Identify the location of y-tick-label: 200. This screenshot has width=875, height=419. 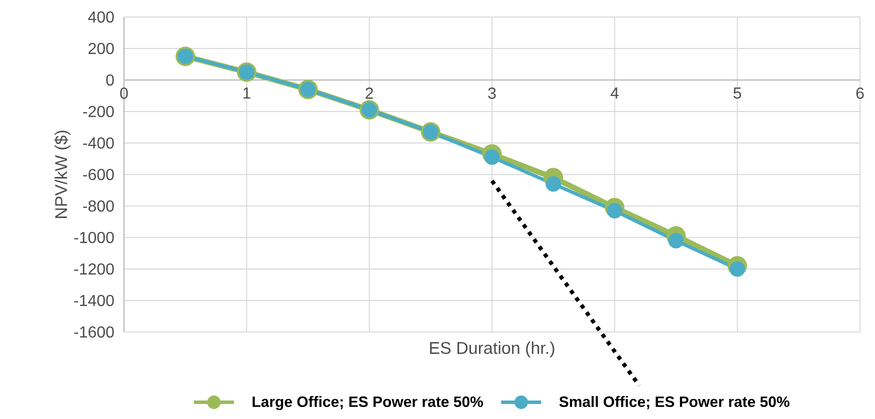
(101, 48).